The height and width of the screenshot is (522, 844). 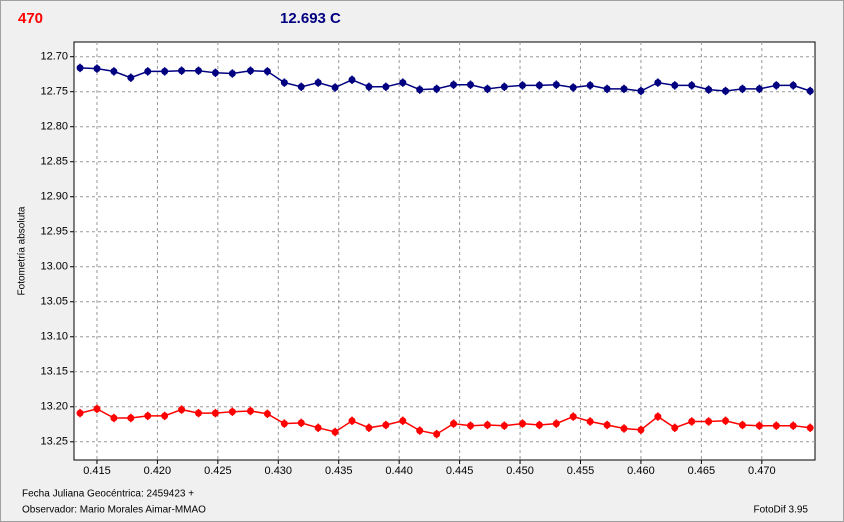 I want to click on y-tick-label: 12.90, so click(x=54, y=197).